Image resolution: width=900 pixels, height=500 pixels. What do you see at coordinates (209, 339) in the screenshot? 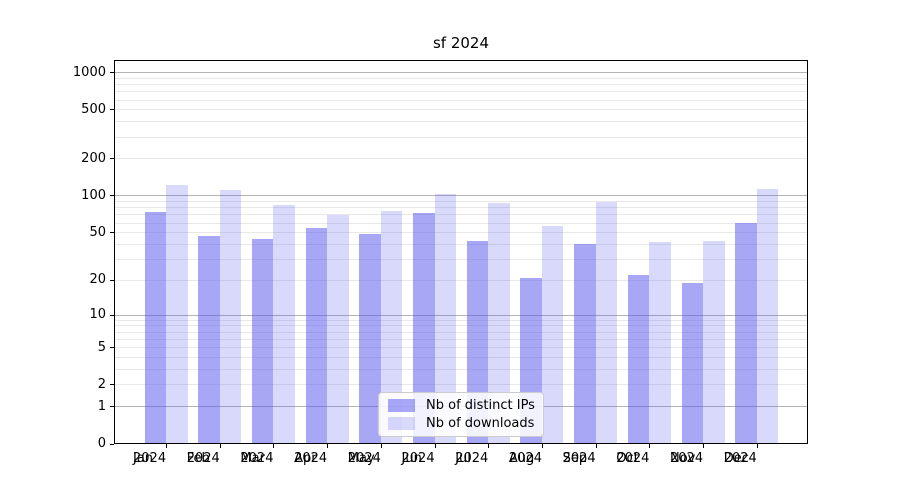
I see `bar-distinct-ips-feb` at bounding box center [209, 339].